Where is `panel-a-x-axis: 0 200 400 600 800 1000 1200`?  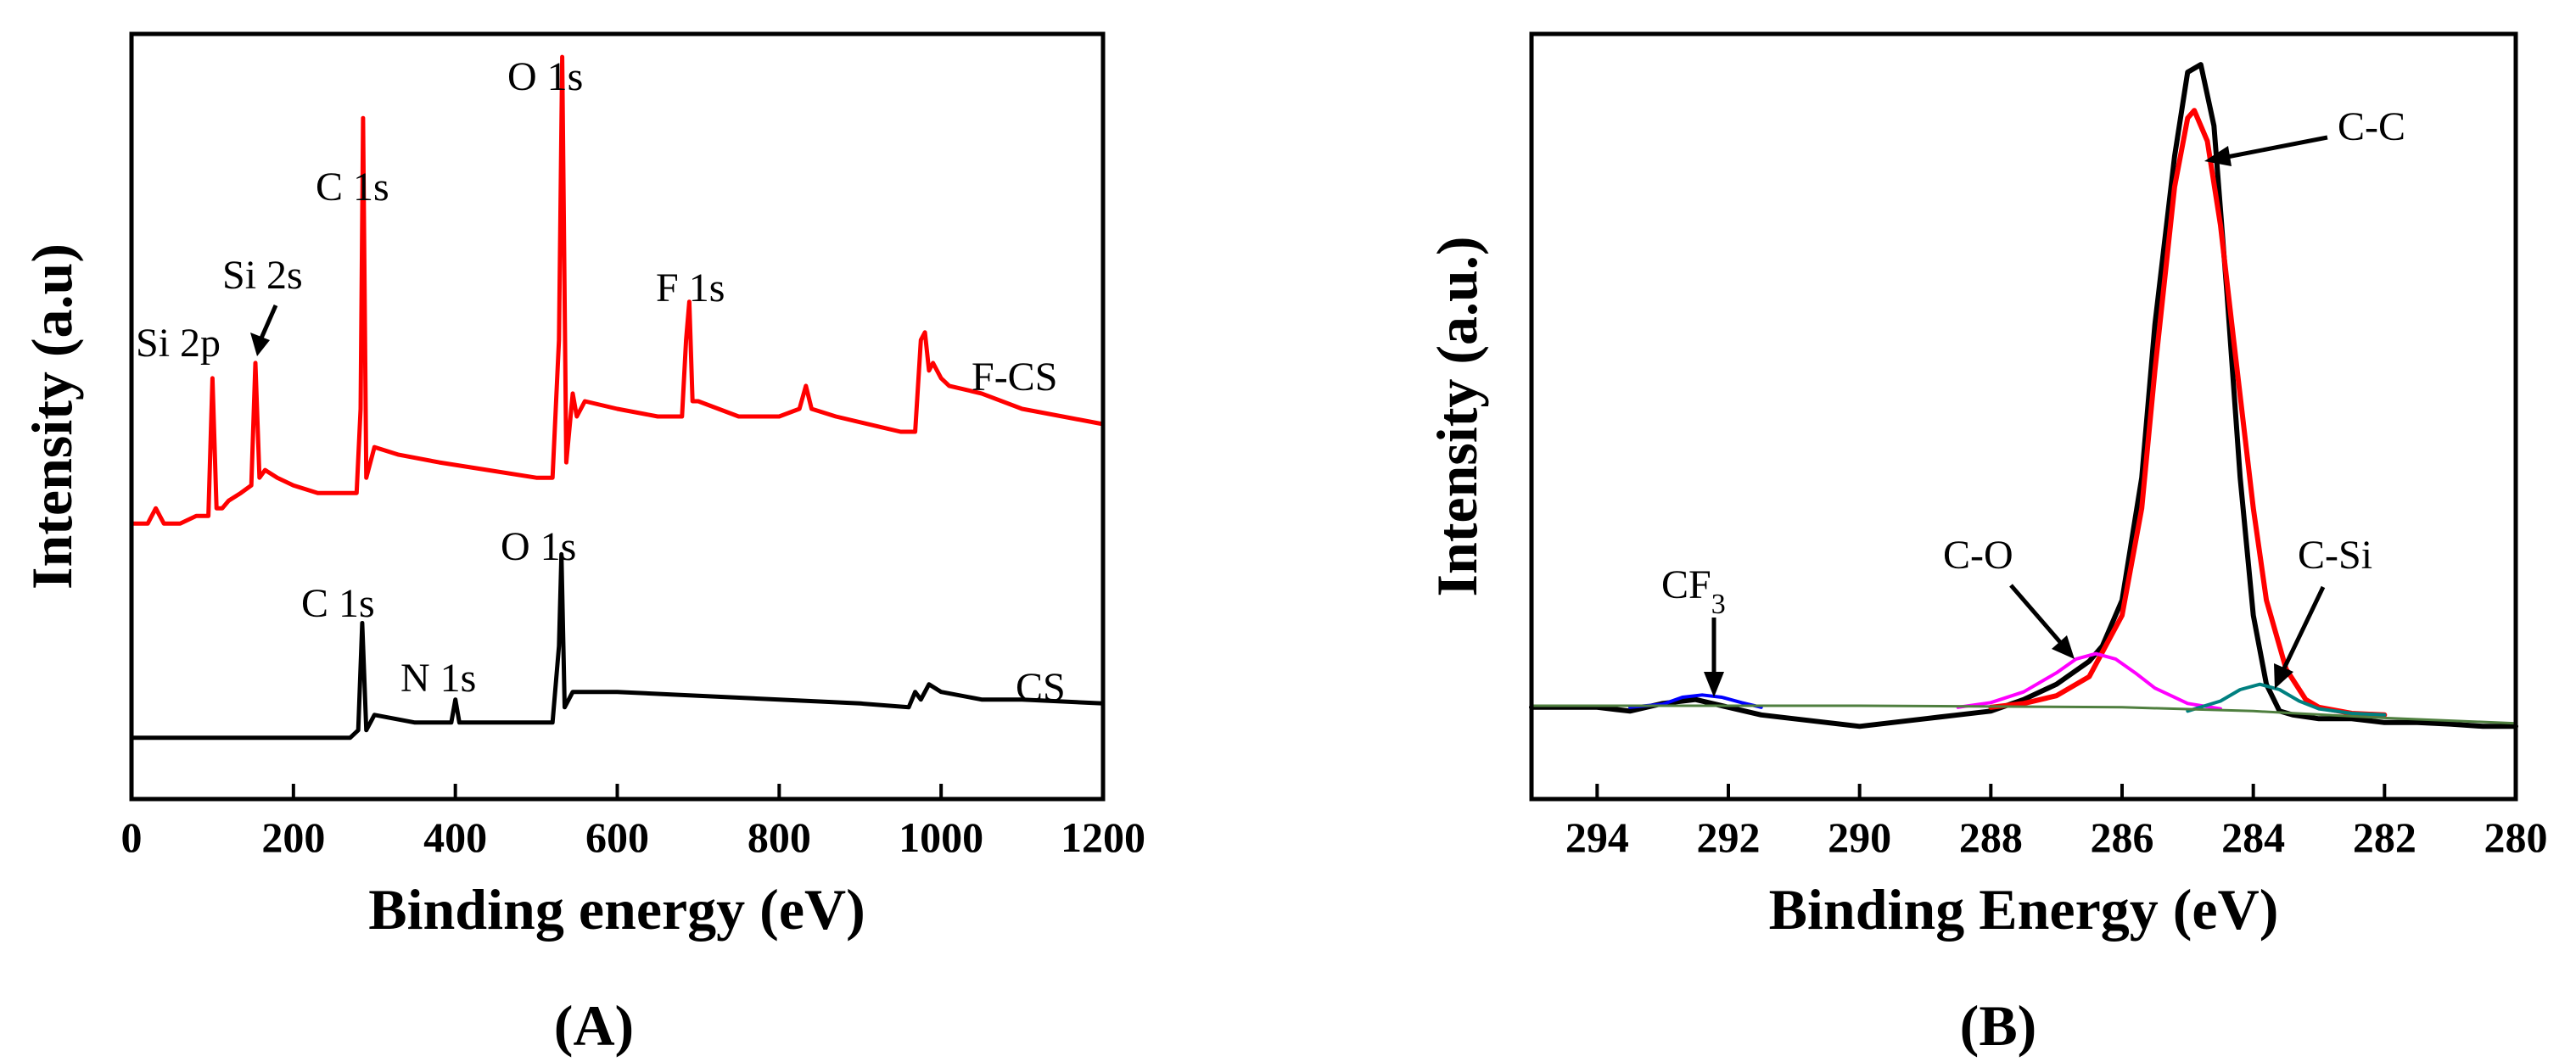 panel-a-x-axis: 0 200 400 600 800 1000 1200 is located at coordinates (633, 822).